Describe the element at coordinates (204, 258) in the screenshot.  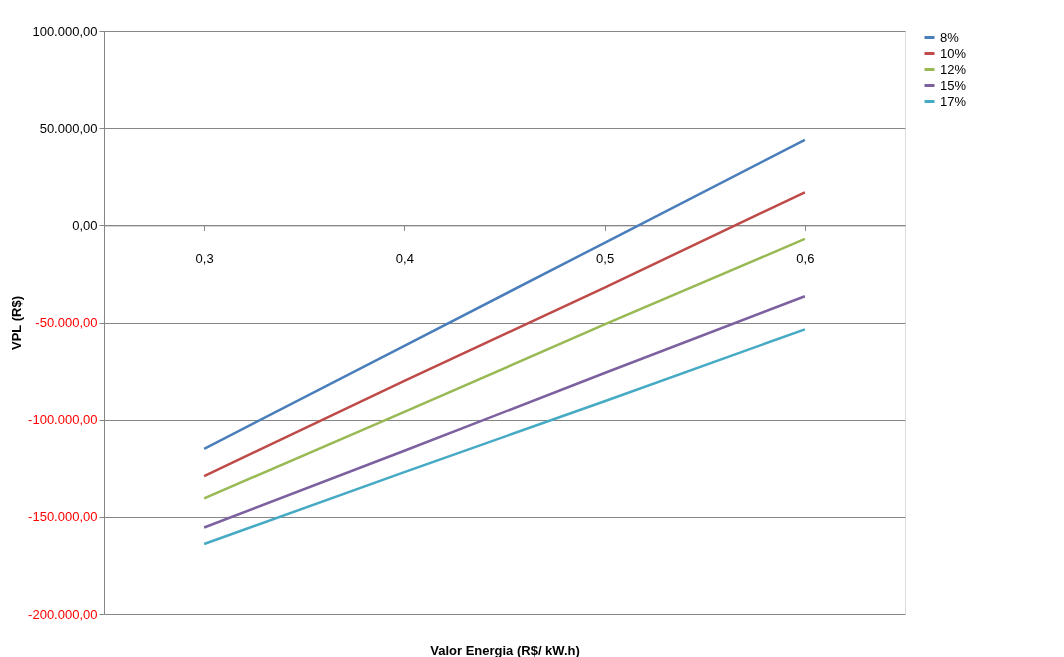
I see `x-tick-label: 0,3` at that location.